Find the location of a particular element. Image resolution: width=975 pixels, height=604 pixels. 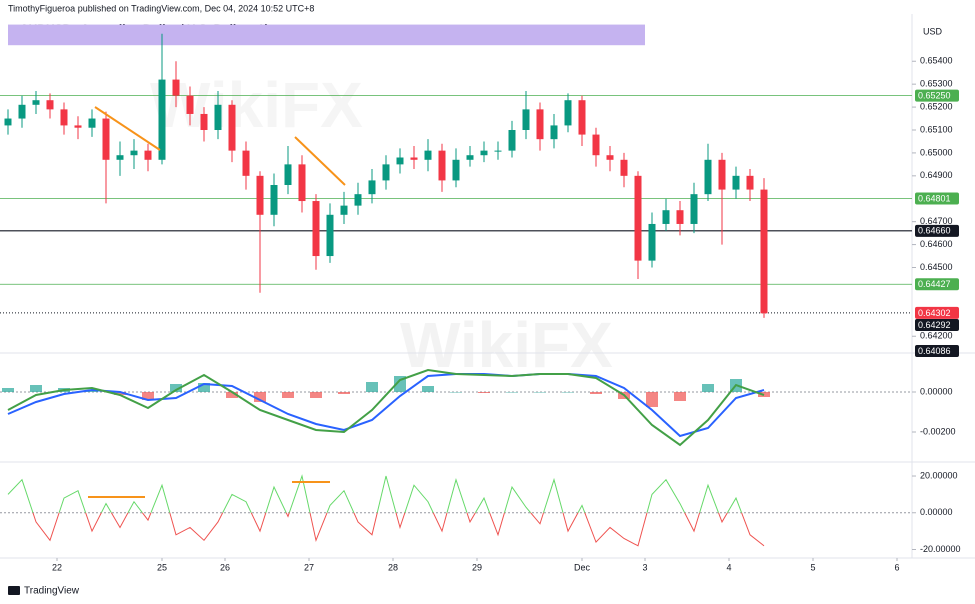

currency: USD is located at coordinates (933, 31).